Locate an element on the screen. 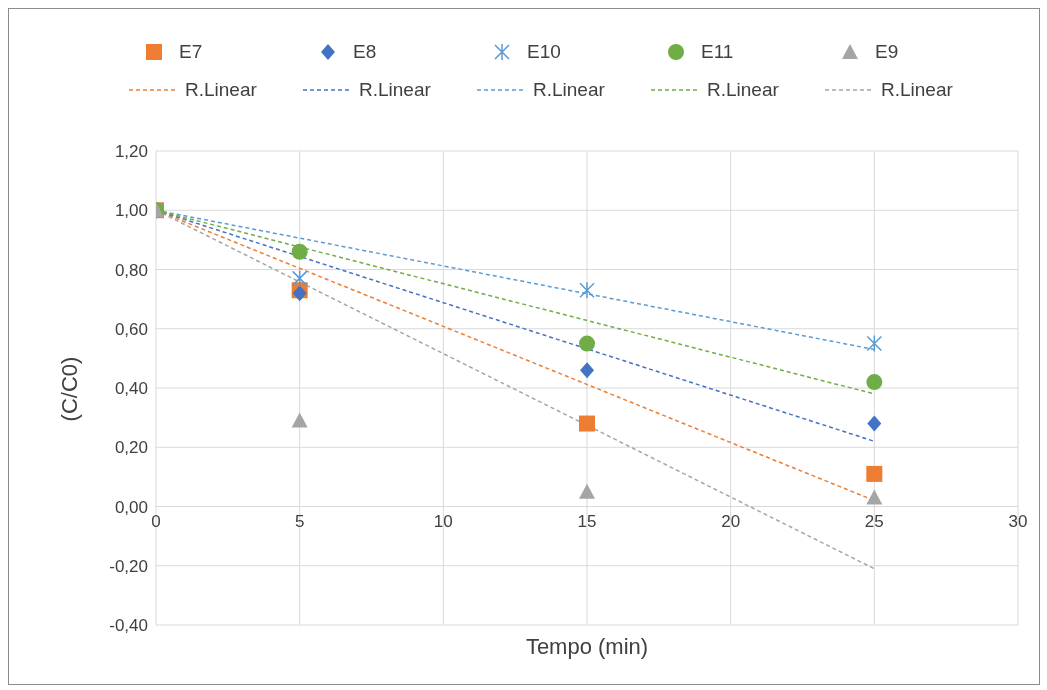 The image size is (1047, 690). y-tick-label: 1,20 is located at coordinates (131, 152).